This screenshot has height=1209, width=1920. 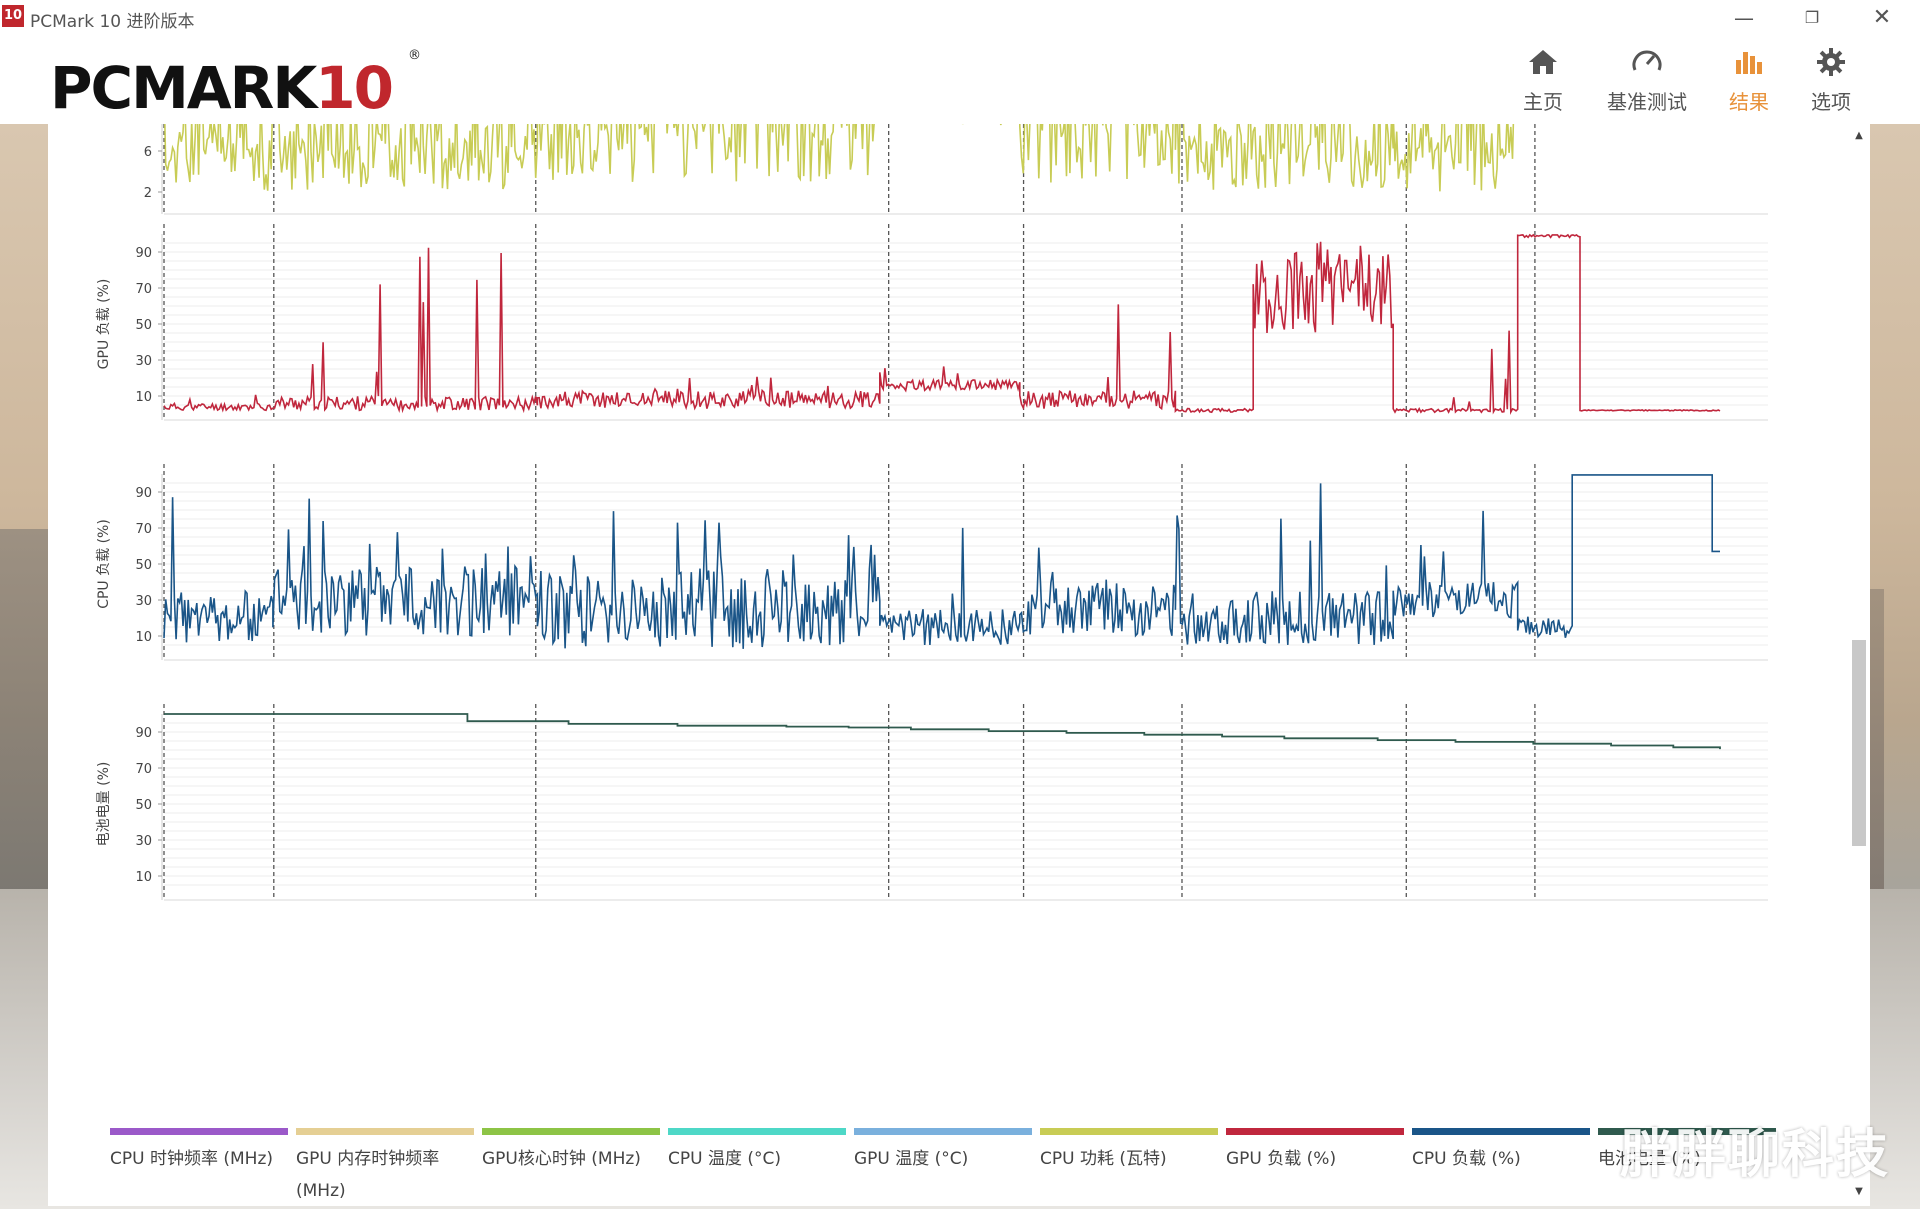 What do you see at coordinates (960, 80) in the screenshot?
I see `app-header: PCMARK10 ® 主页 基准测试 结果` at bounding box center [960, 80].